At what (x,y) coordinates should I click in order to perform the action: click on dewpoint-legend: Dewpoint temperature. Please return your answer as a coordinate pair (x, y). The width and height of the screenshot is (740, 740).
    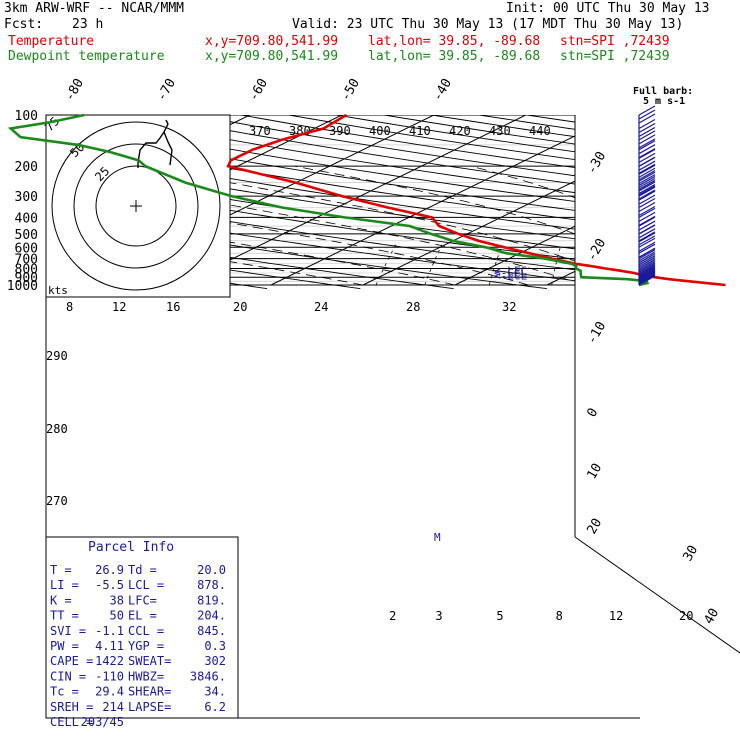
    Looking at the image, I should click on (86, 56).